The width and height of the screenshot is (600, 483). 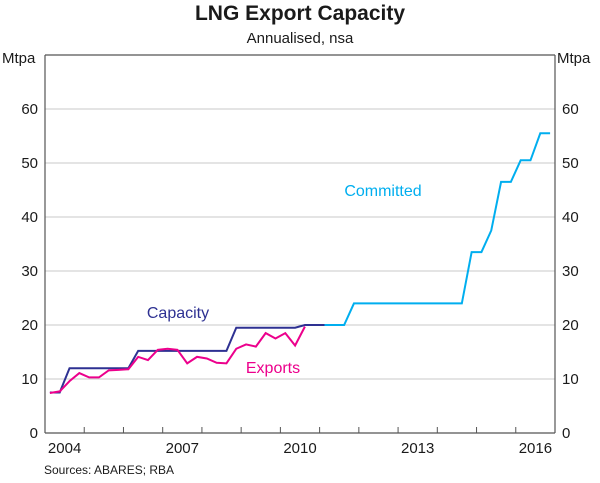 I want to click on y-tick-label-left: 20, so click(x=29, y=325).